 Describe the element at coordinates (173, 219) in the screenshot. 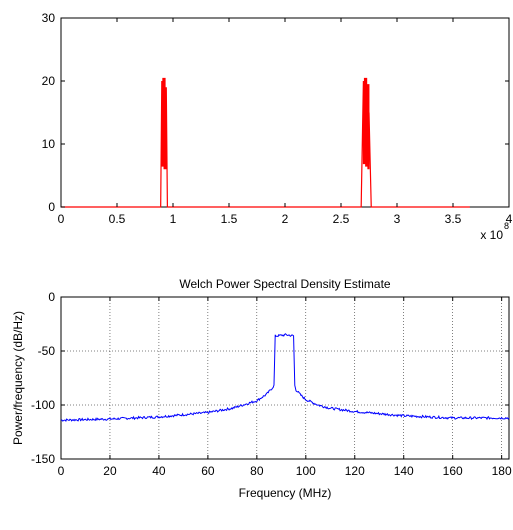

I see `x-tick-label: 1` at that location.